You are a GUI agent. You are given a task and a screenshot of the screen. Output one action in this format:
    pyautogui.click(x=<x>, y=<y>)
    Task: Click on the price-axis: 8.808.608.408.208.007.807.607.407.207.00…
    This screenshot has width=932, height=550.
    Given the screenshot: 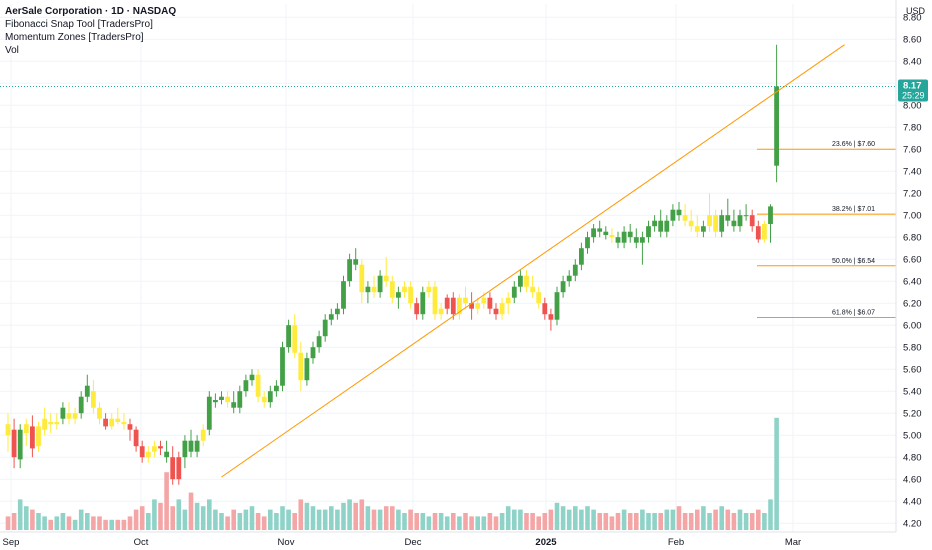 What is the action you would take?
    pyautogui.click(x=912, y=271)
    